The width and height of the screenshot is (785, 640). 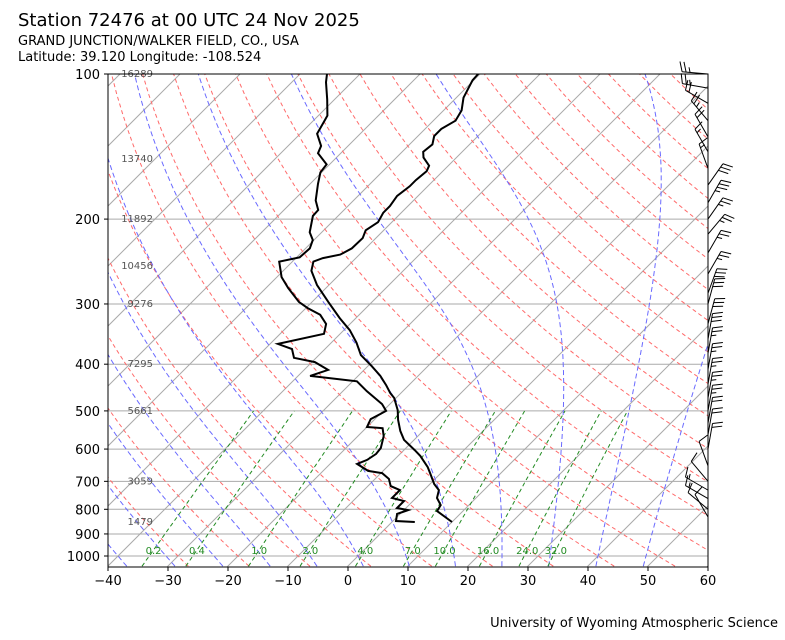 I want to click on mixing-ratio-label: 16.0, so click(x=488, y=551).